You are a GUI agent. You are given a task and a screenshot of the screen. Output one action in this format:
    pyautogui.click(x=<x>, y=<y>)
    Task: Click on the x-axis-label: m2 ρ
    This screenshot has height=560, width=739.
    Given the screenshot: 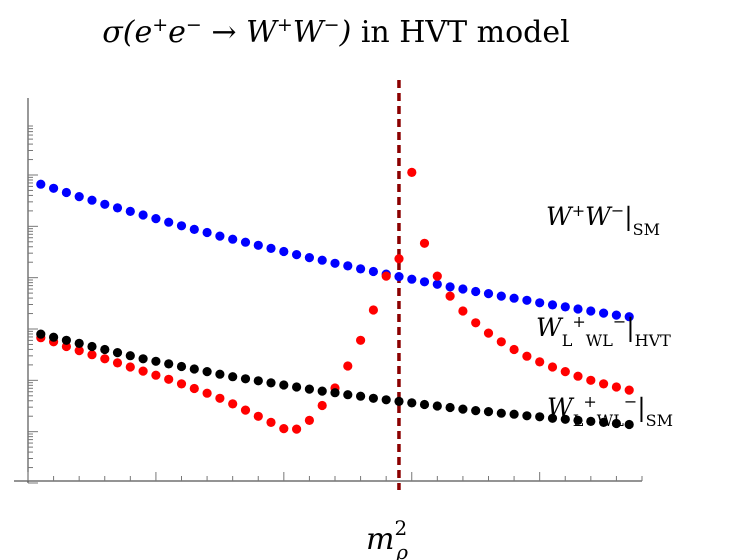 What is the action you would take?
    pyautogui.click(x=387, y=538)
    